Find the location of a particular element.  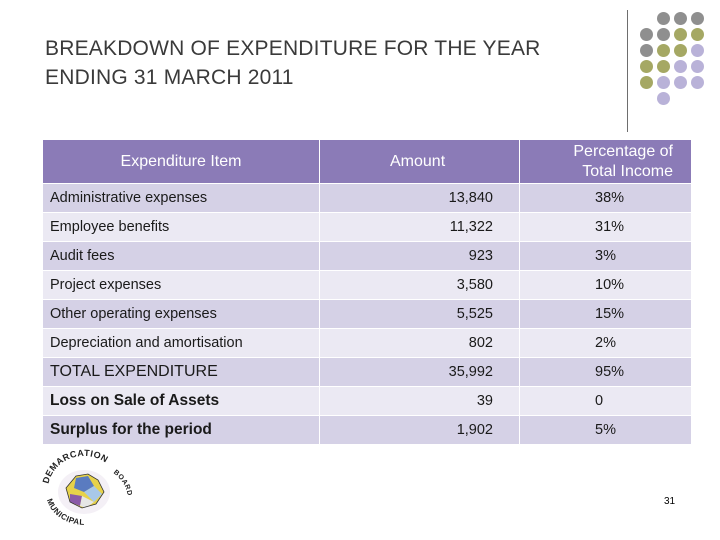

cell-amount: 3,580 is located at coordinates (419, 285).